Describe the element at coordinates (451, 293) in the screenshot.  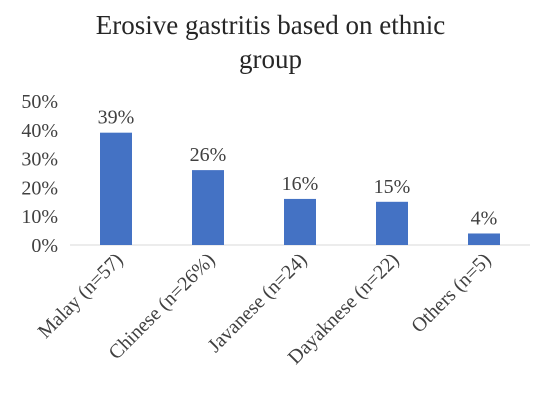
I see `category-label: Others (n=5)` at that location.